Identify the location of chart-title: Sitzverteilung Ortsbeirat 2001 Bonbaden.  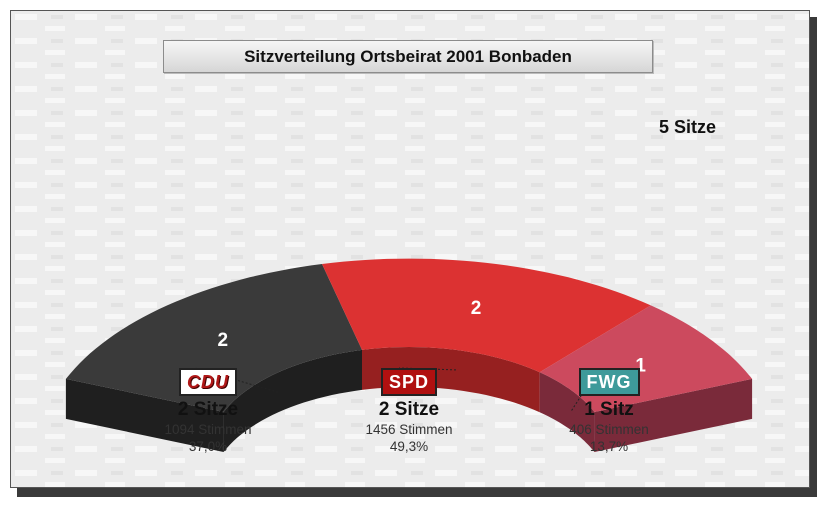
(408, 56).